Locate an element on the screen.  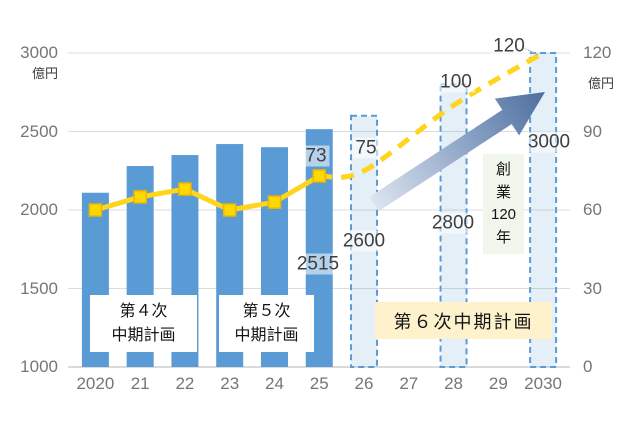
left-axis-tick: 1500 is located at coordinates (39, 288).